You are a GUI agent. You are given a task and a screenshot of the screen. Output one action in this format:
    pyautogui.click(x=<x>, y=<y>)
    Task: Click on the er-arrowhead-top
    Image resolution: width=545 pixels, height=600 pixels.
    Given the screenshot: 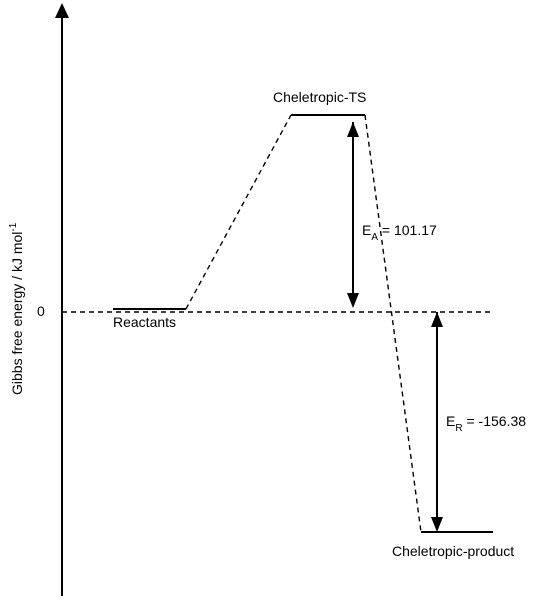 What is the action you would take?
    pyautogui.click(x=437, y=319)
    